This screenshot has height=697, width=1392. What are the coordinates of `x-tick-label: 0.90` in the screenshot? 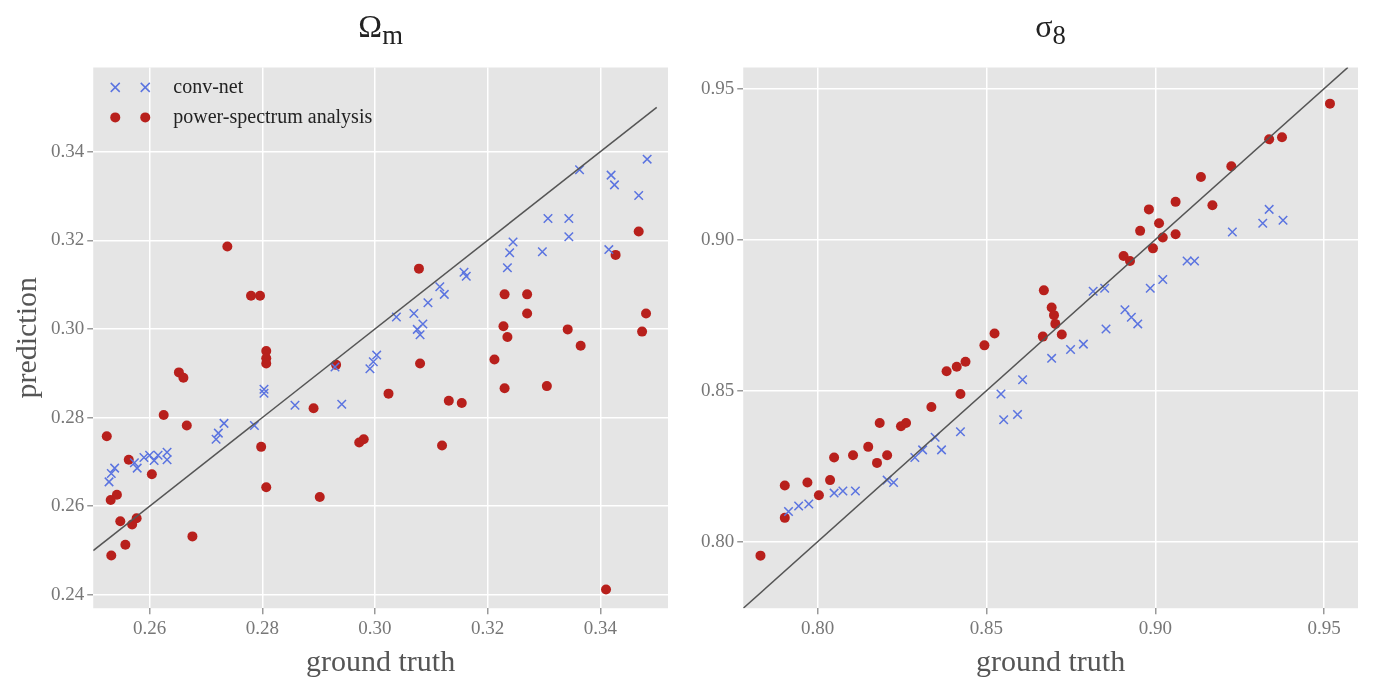 It's located at (1155, 627).